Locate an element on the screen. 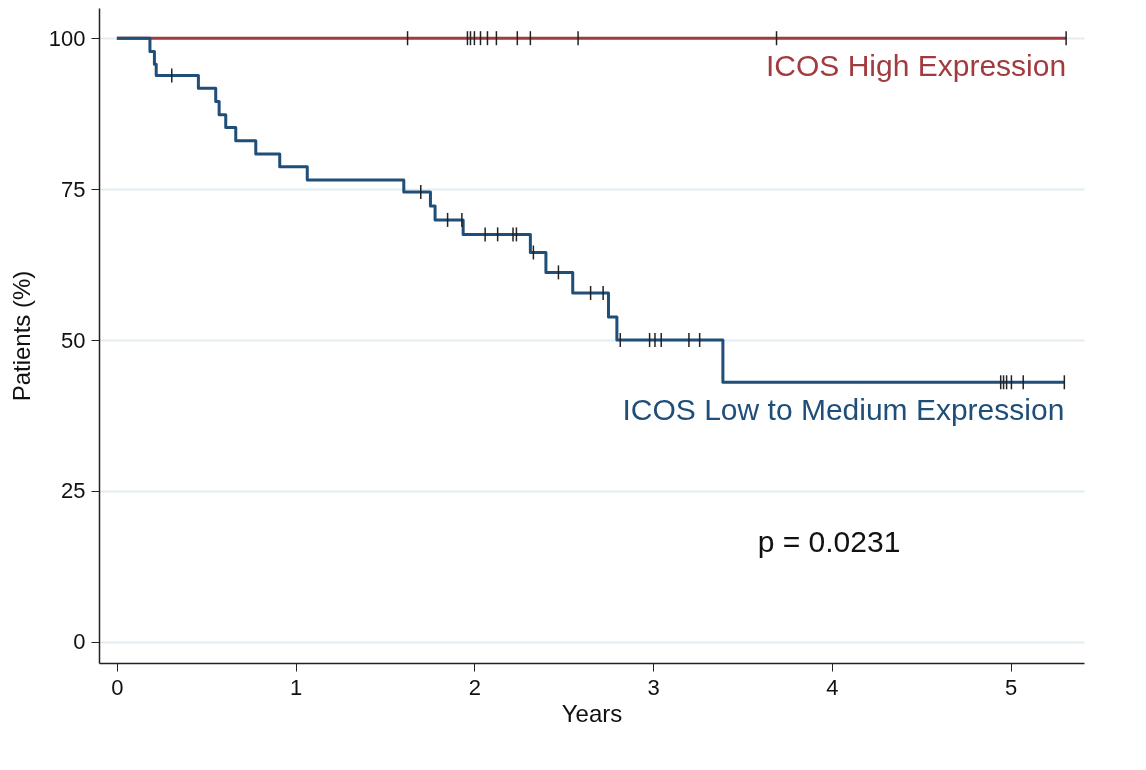 The width and height of the screenshot is (1146, 770). y-tick-label: 75 is located at coordinates (73, 189).